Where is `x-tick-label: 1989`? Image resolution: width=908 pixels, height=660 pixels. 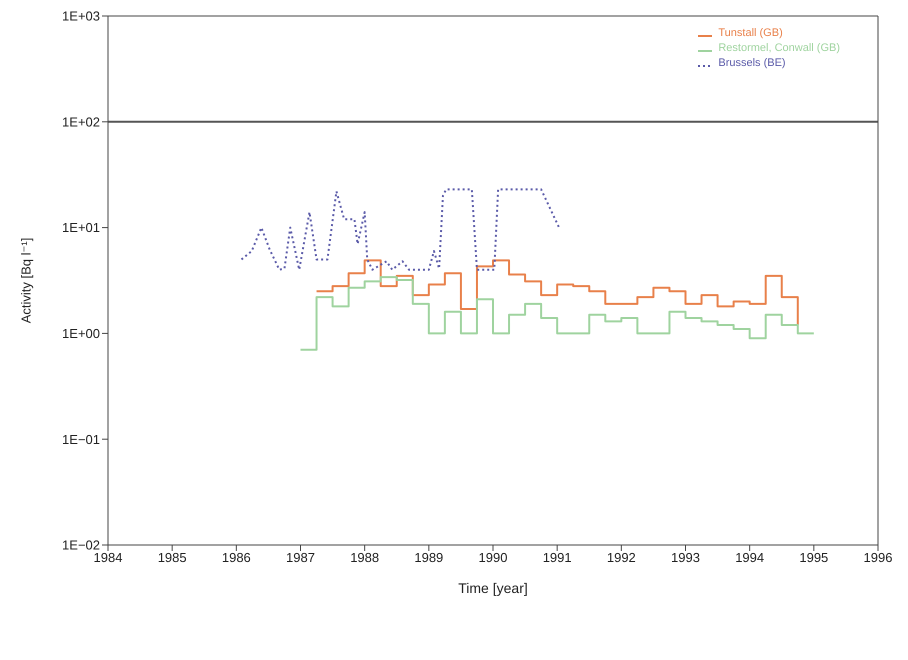 x-tick-label: 1989 is located at coordinates (429, 558).